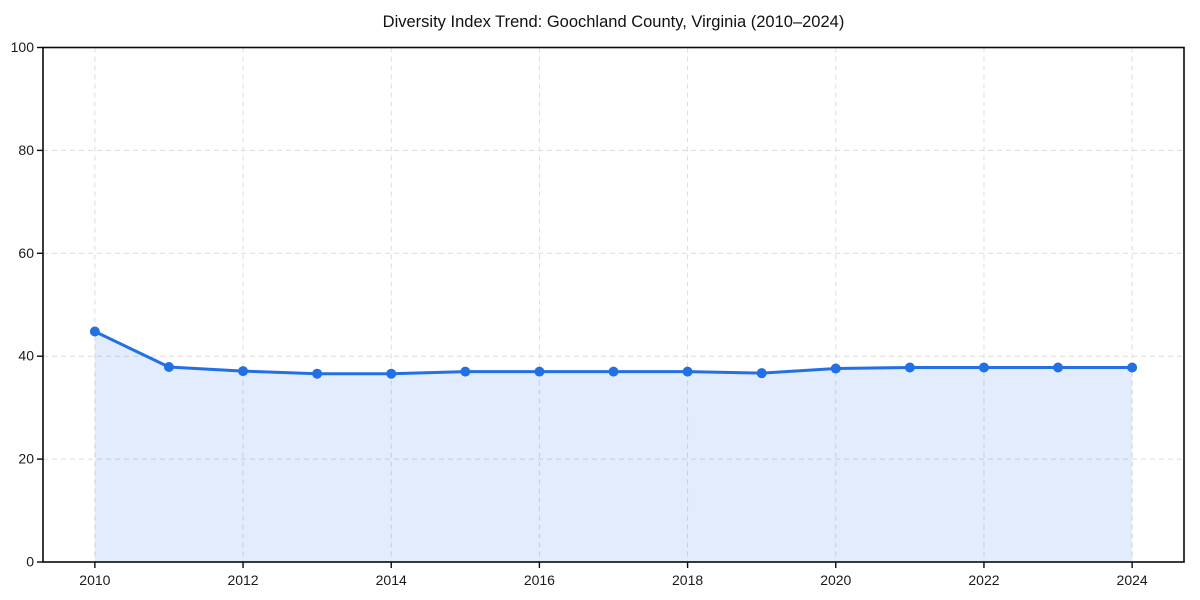  What do you see at coordinates (30, 562) in the screenshot?
I see `y-tick-label: 0` at bounding box center [30, 562].